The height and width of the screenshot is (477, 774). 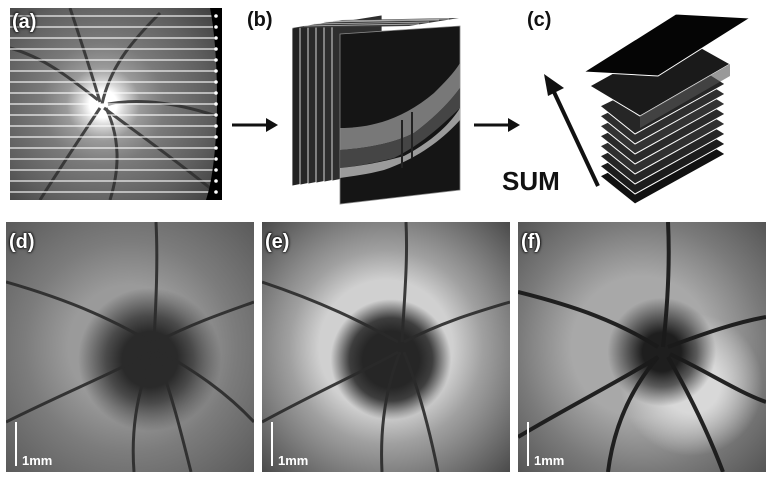 I want to click on fundus-overlay, so click(x=116, y=104).